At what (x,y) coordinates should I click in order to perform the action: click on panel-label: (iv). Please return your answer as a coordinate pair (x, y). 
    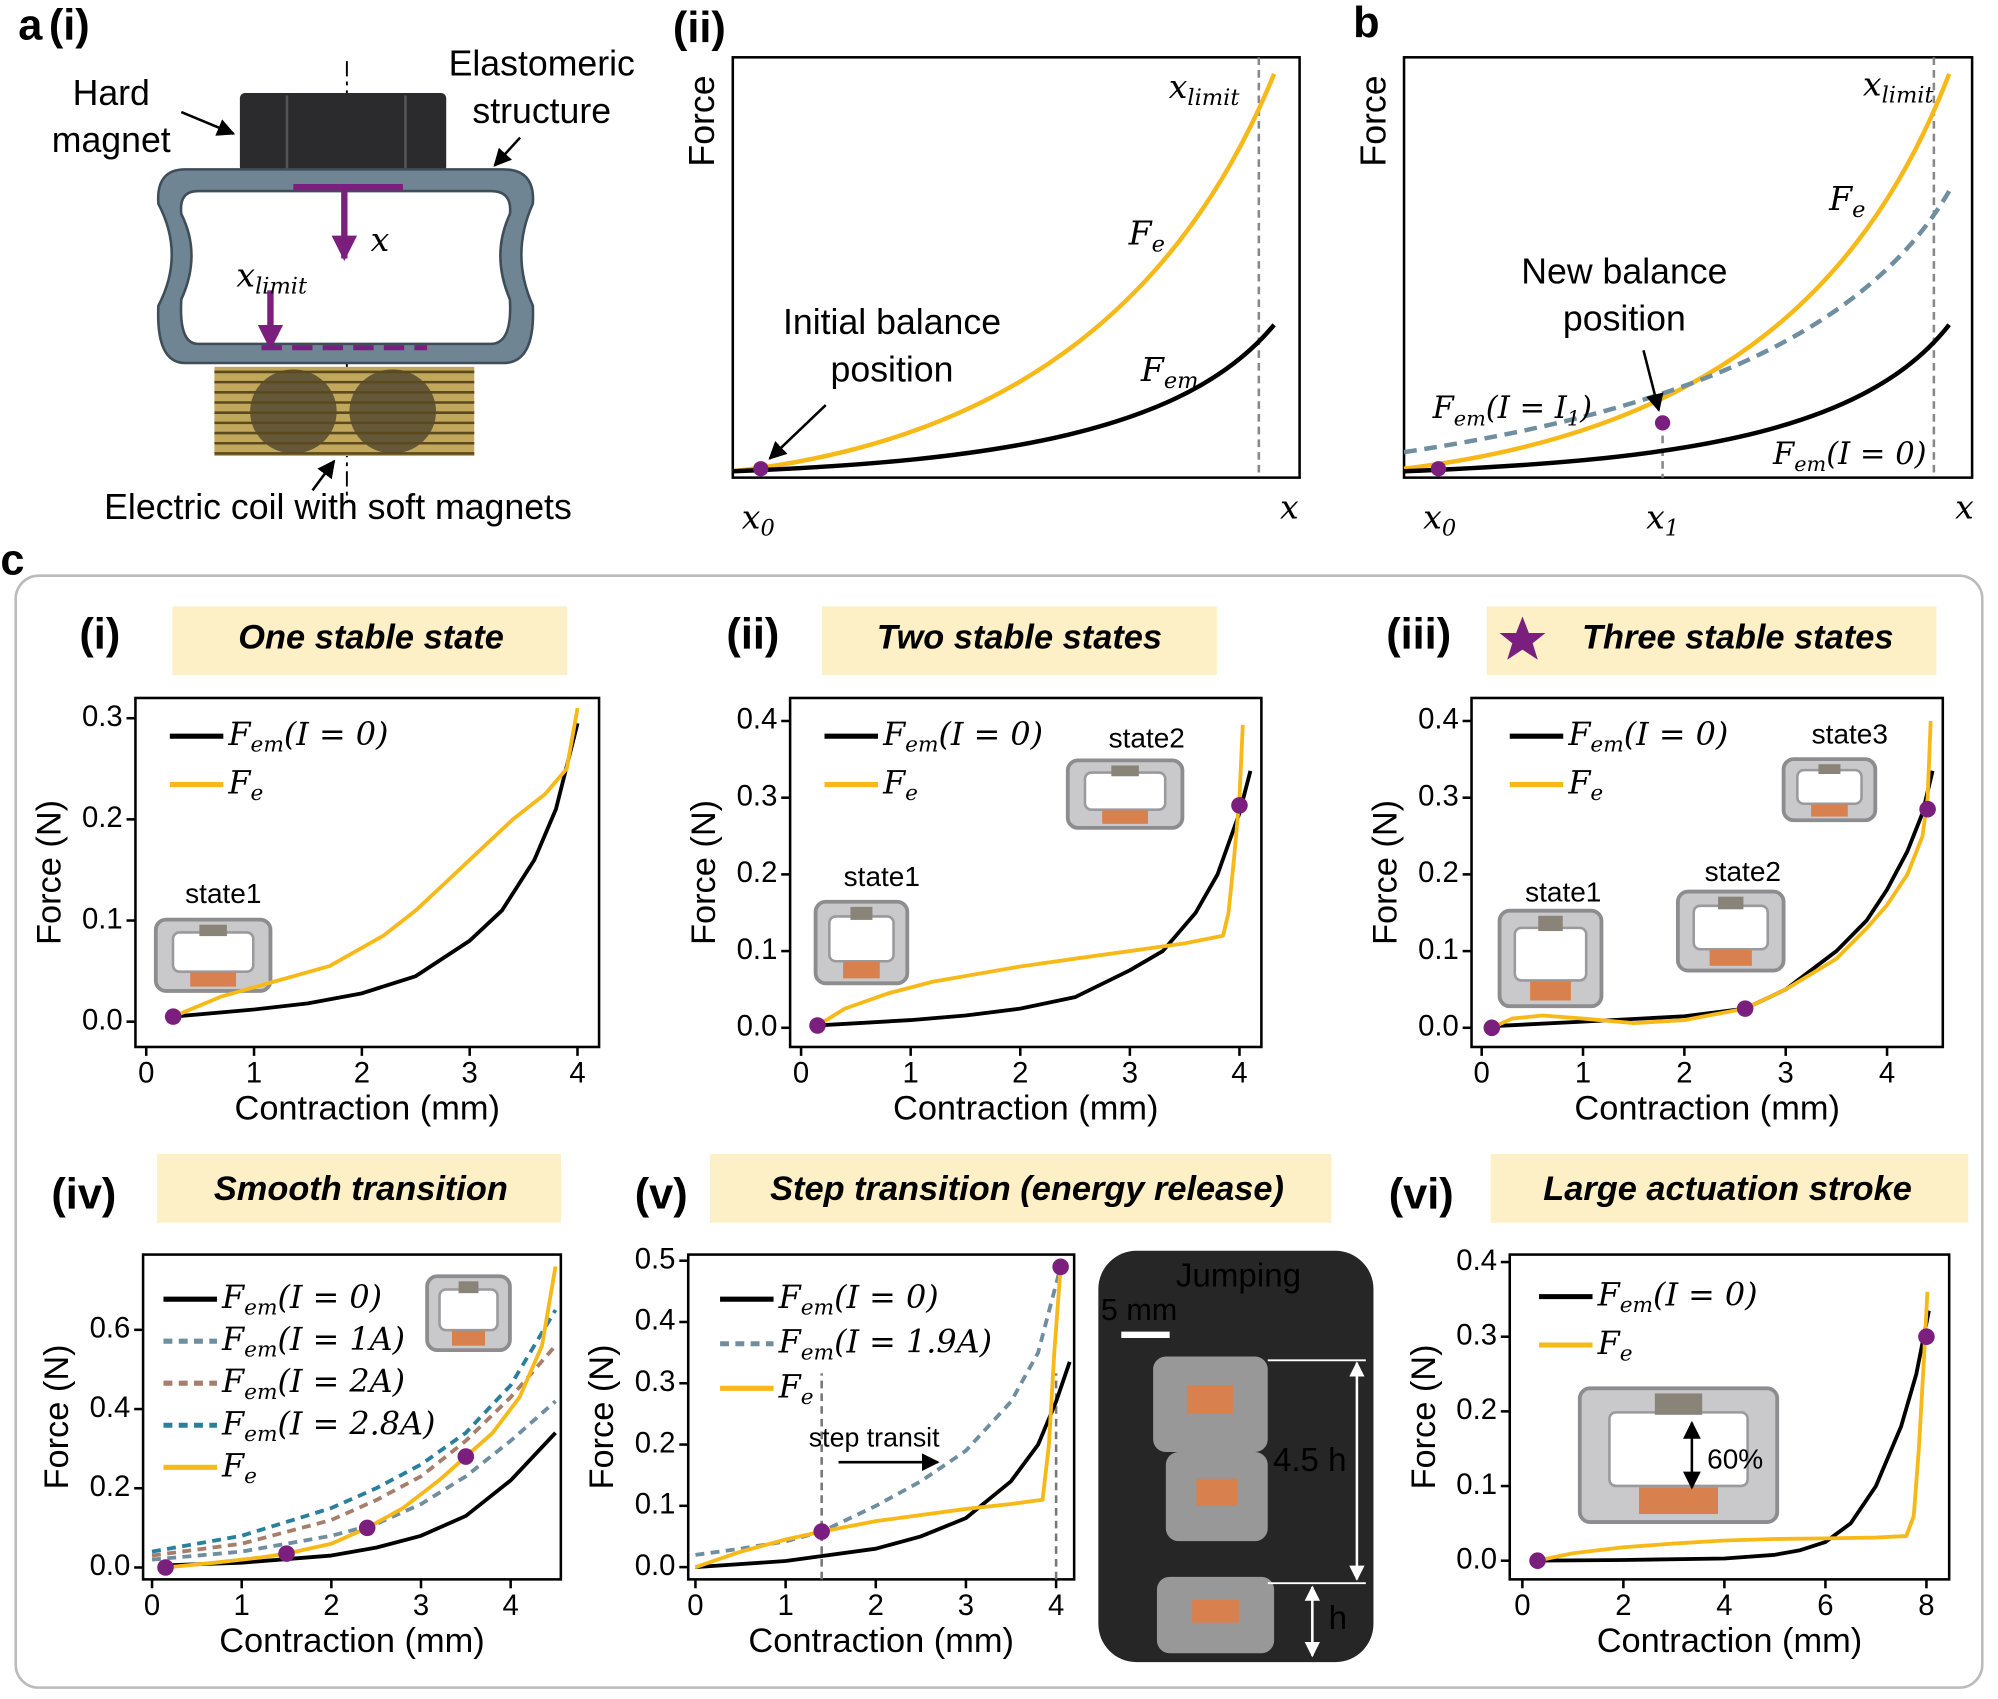
    Looking at the image, I should click on (83, 1195).